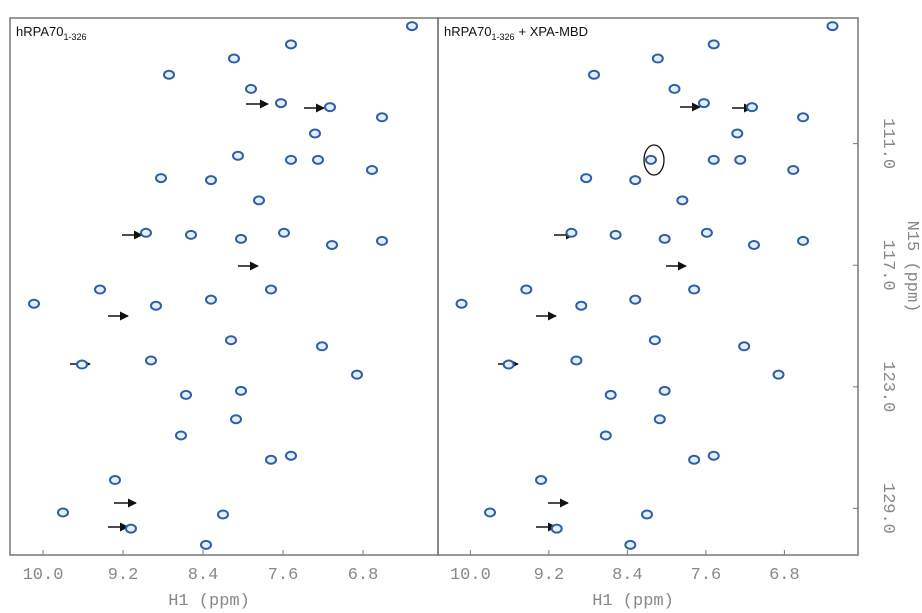 This screenshot has width=922, height=613. I want to click on panel-title-suffix: + XPA-MBD, so click(553, 31).